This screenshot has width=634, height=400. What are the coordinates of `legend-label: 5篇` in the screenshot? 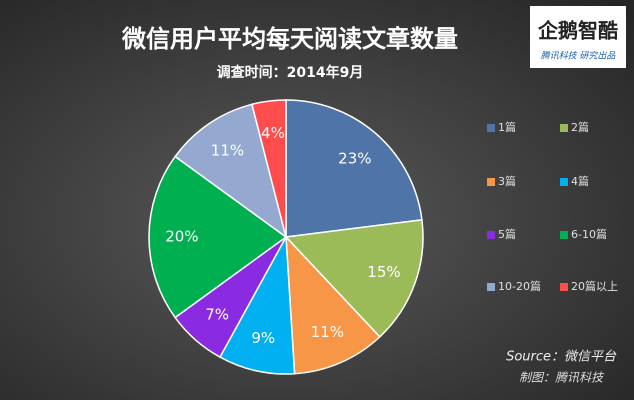 It's located at (507, 234).